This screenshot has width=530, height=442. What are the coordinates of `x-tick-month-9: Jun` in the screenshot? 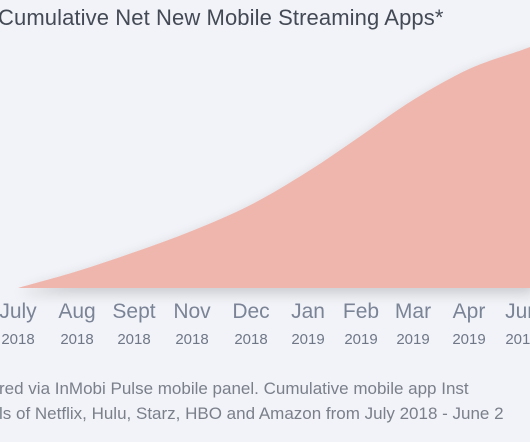 It's located at (517, 311).